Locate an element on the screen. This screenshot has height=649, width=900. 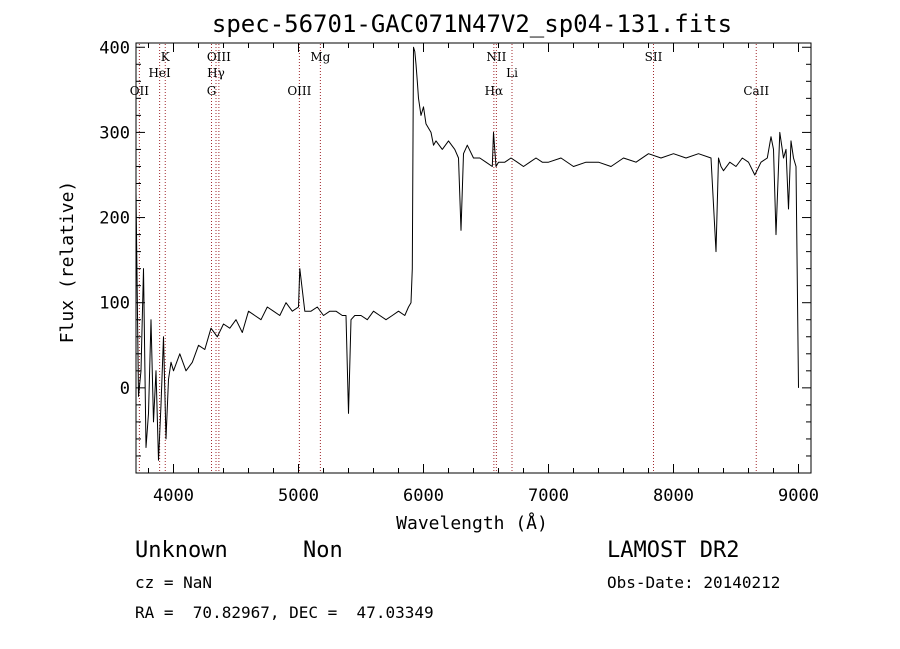
spectral-line-label: Mg is located at coordinates (320, 57).